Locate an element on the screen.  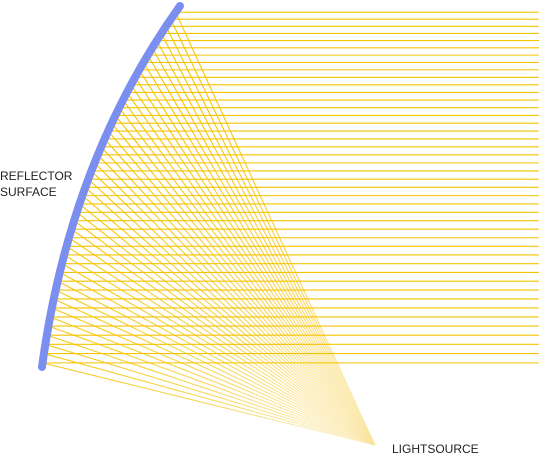
reflector-label-line: REFLECTOR is located at coordinates (36, 176).